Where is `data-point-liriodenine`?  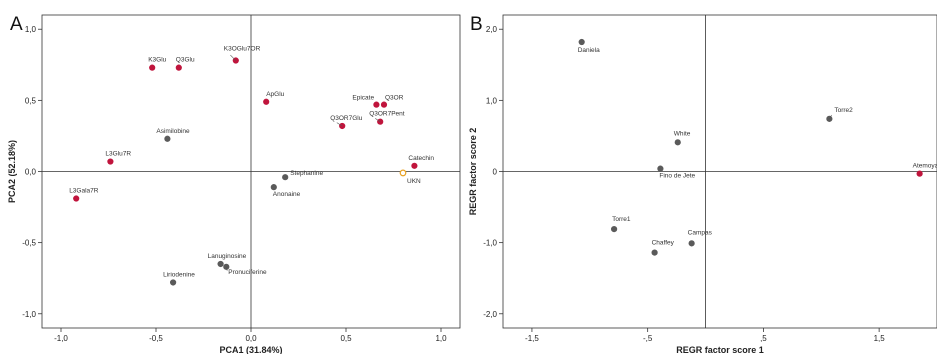 data-point-liriodenine is located at coordinates (173, 282).